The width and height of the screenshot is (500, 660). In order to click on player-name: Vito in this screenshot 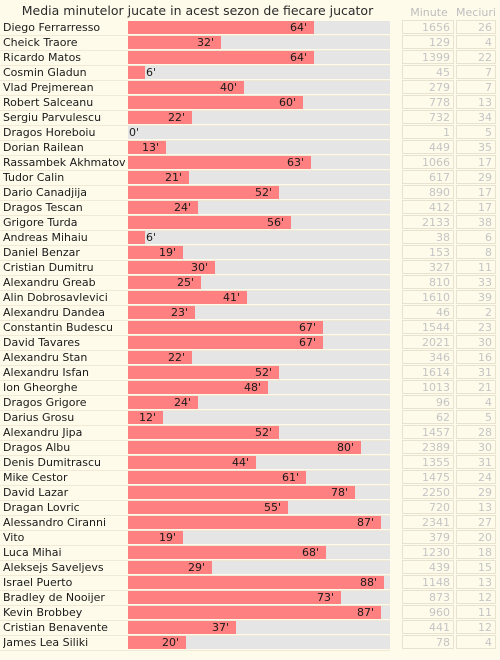, I will do `click(14, 537)`.